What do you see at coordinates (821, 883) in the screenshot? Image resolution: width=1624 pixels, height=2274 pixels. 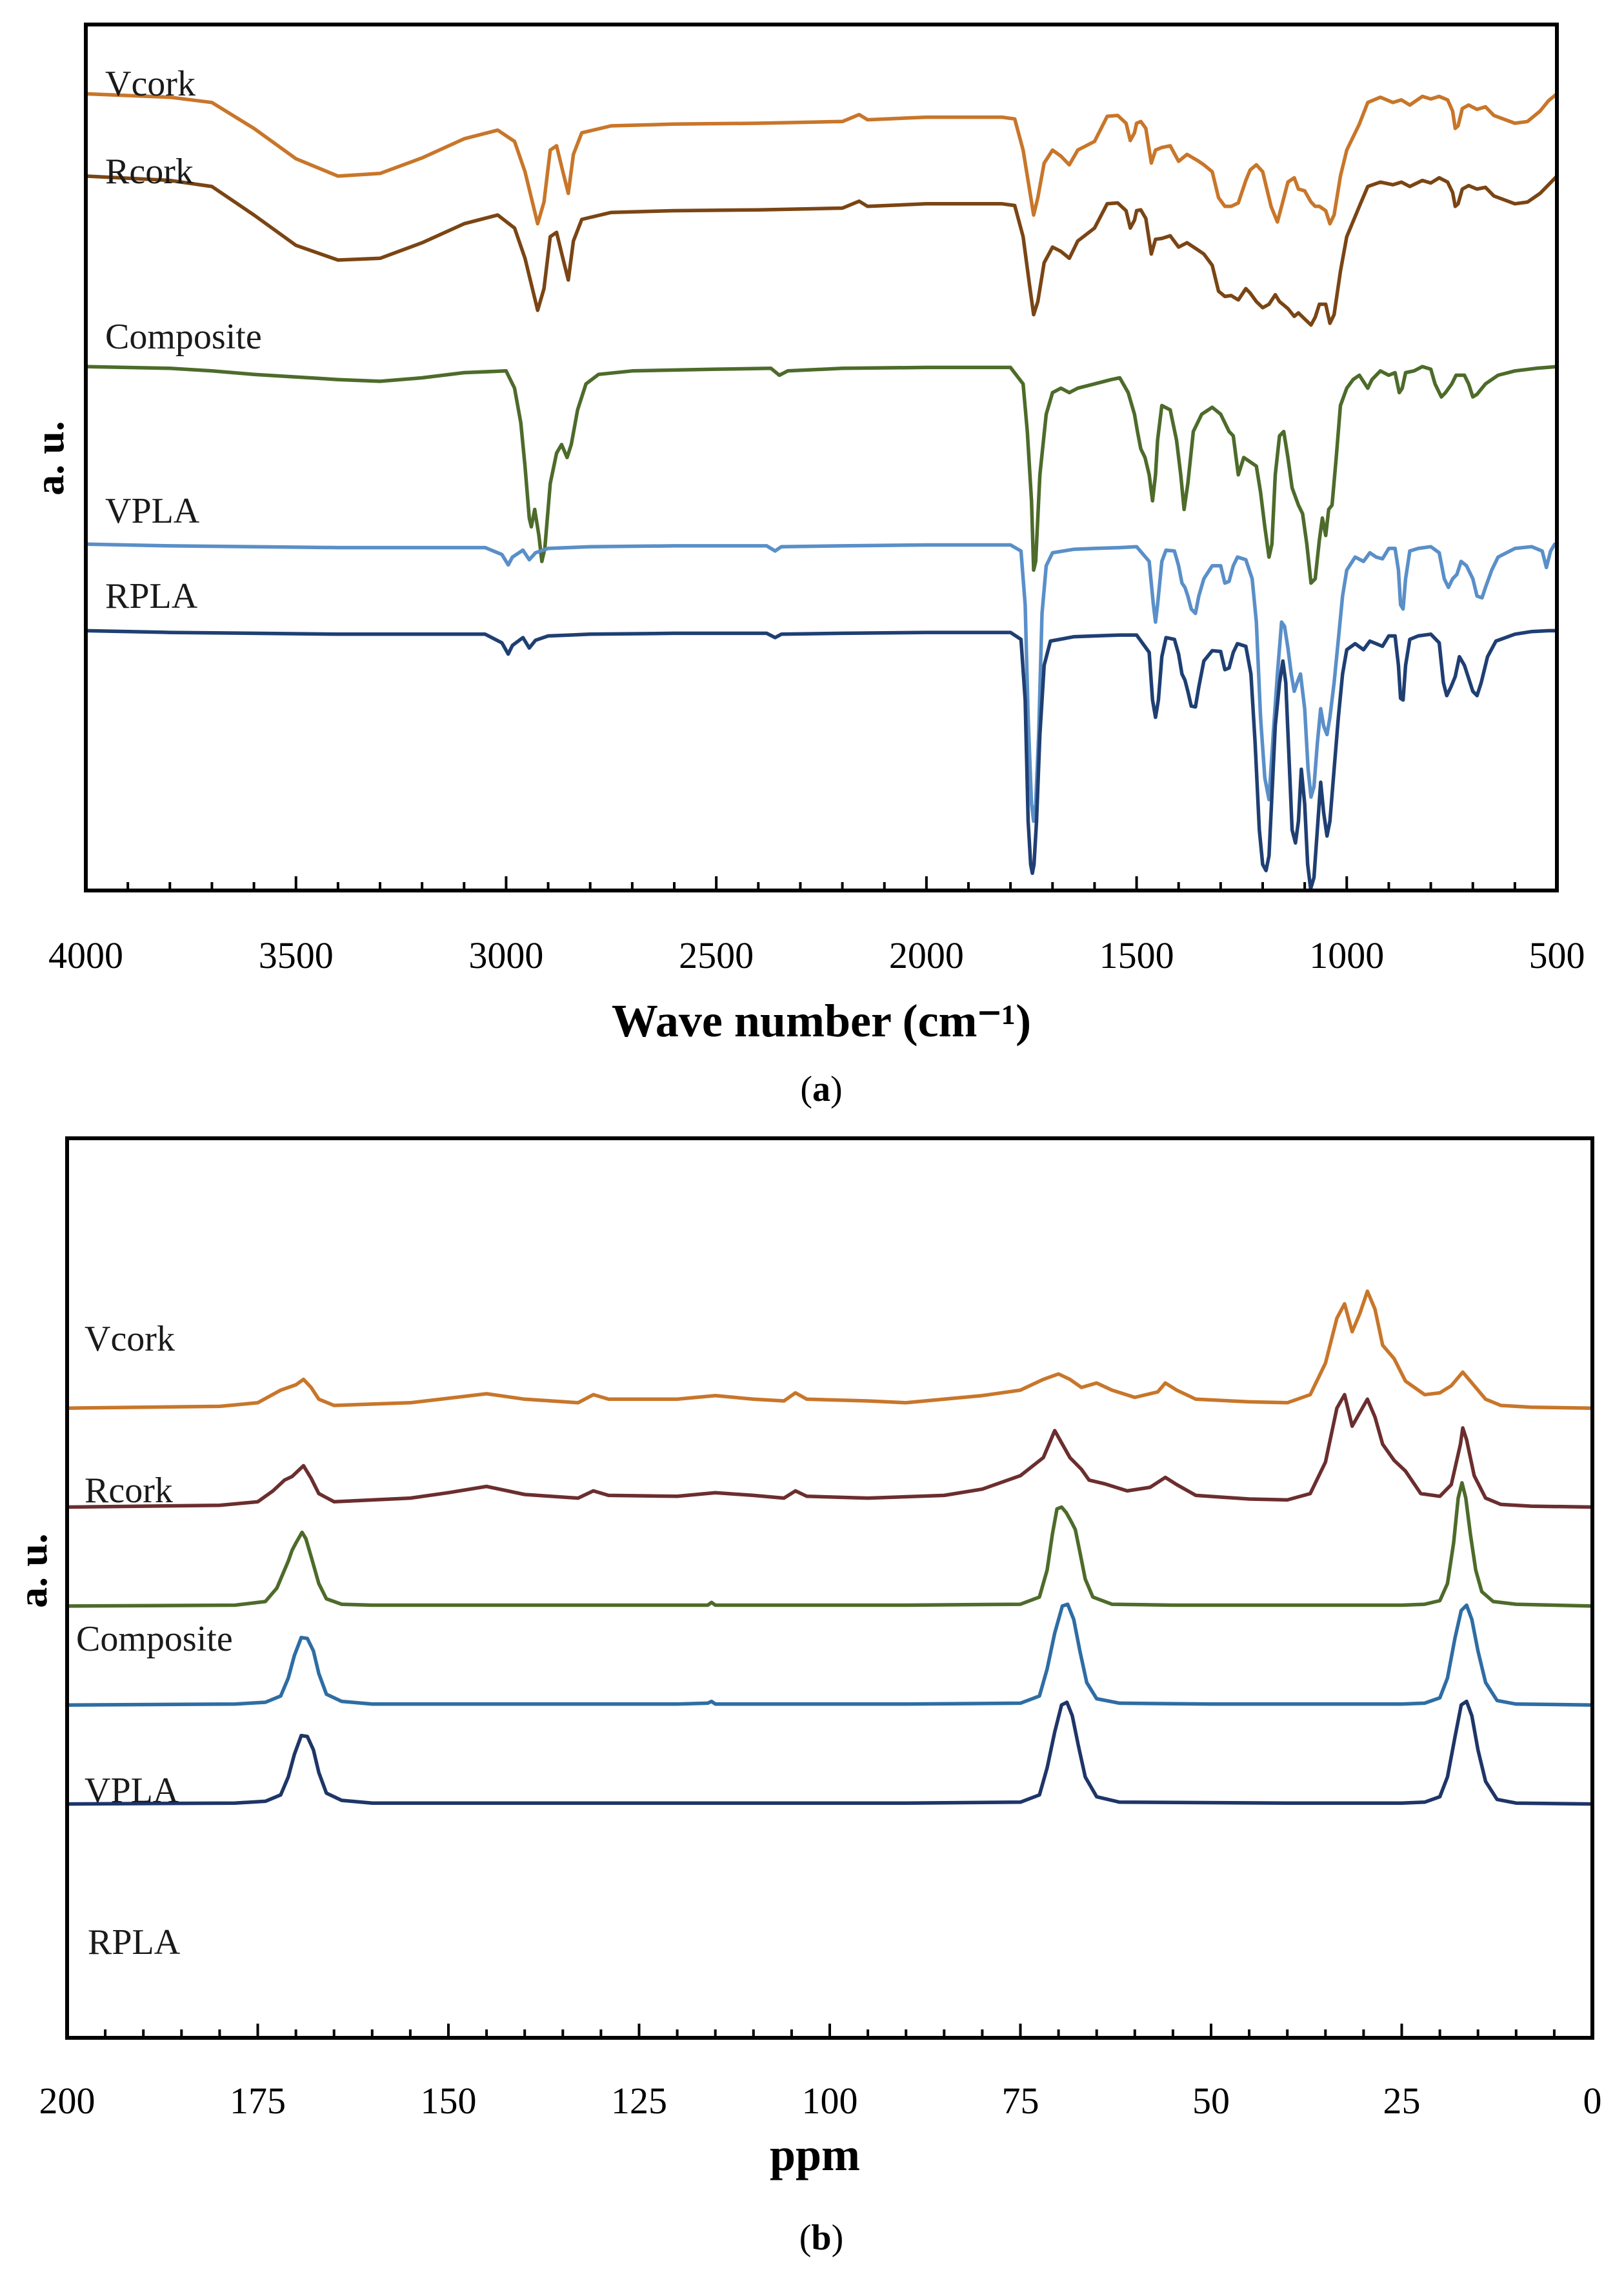 I see `x-axis-ticks-a` at bounding box center [821, 883].